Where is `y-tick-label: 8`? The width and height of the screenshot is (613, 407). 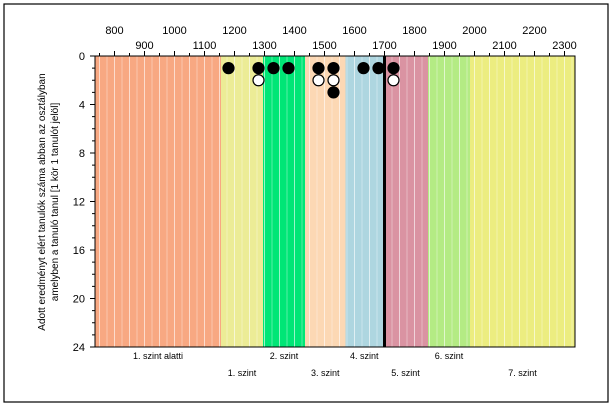
y-tick-label: 8 is located at coordinates (82, 154).